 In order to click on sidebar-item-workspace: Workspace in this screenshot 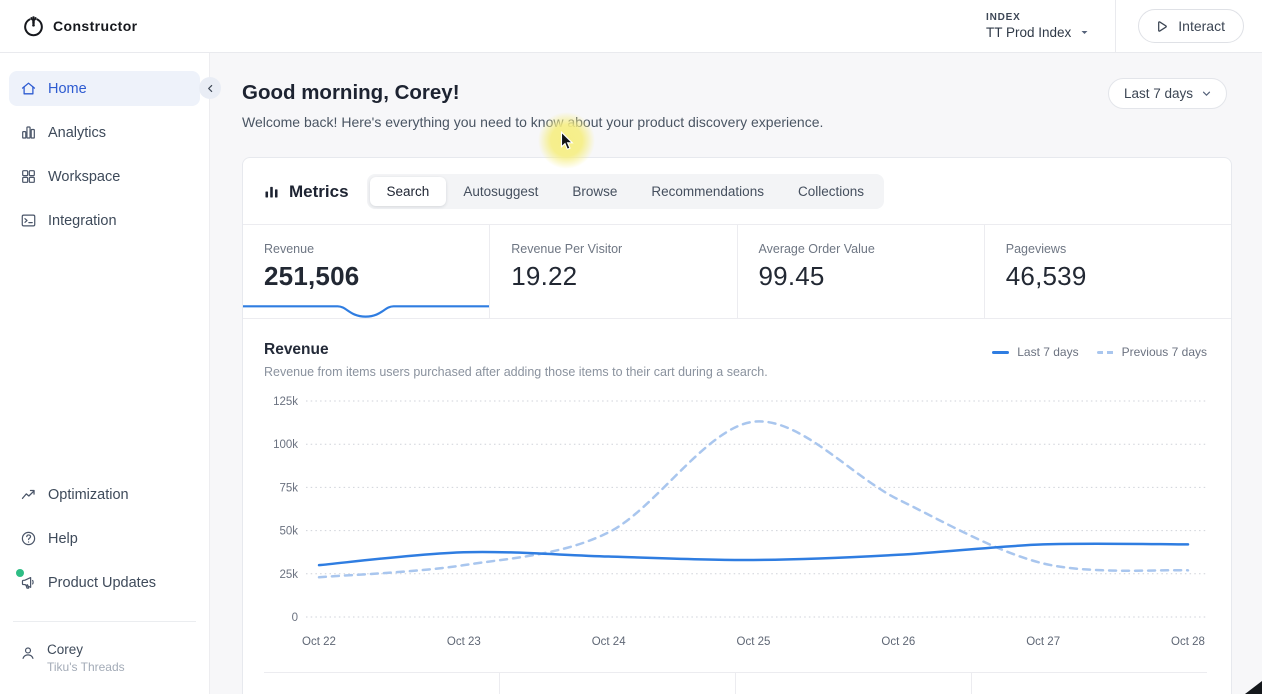, I will do `click(104, 176)`.